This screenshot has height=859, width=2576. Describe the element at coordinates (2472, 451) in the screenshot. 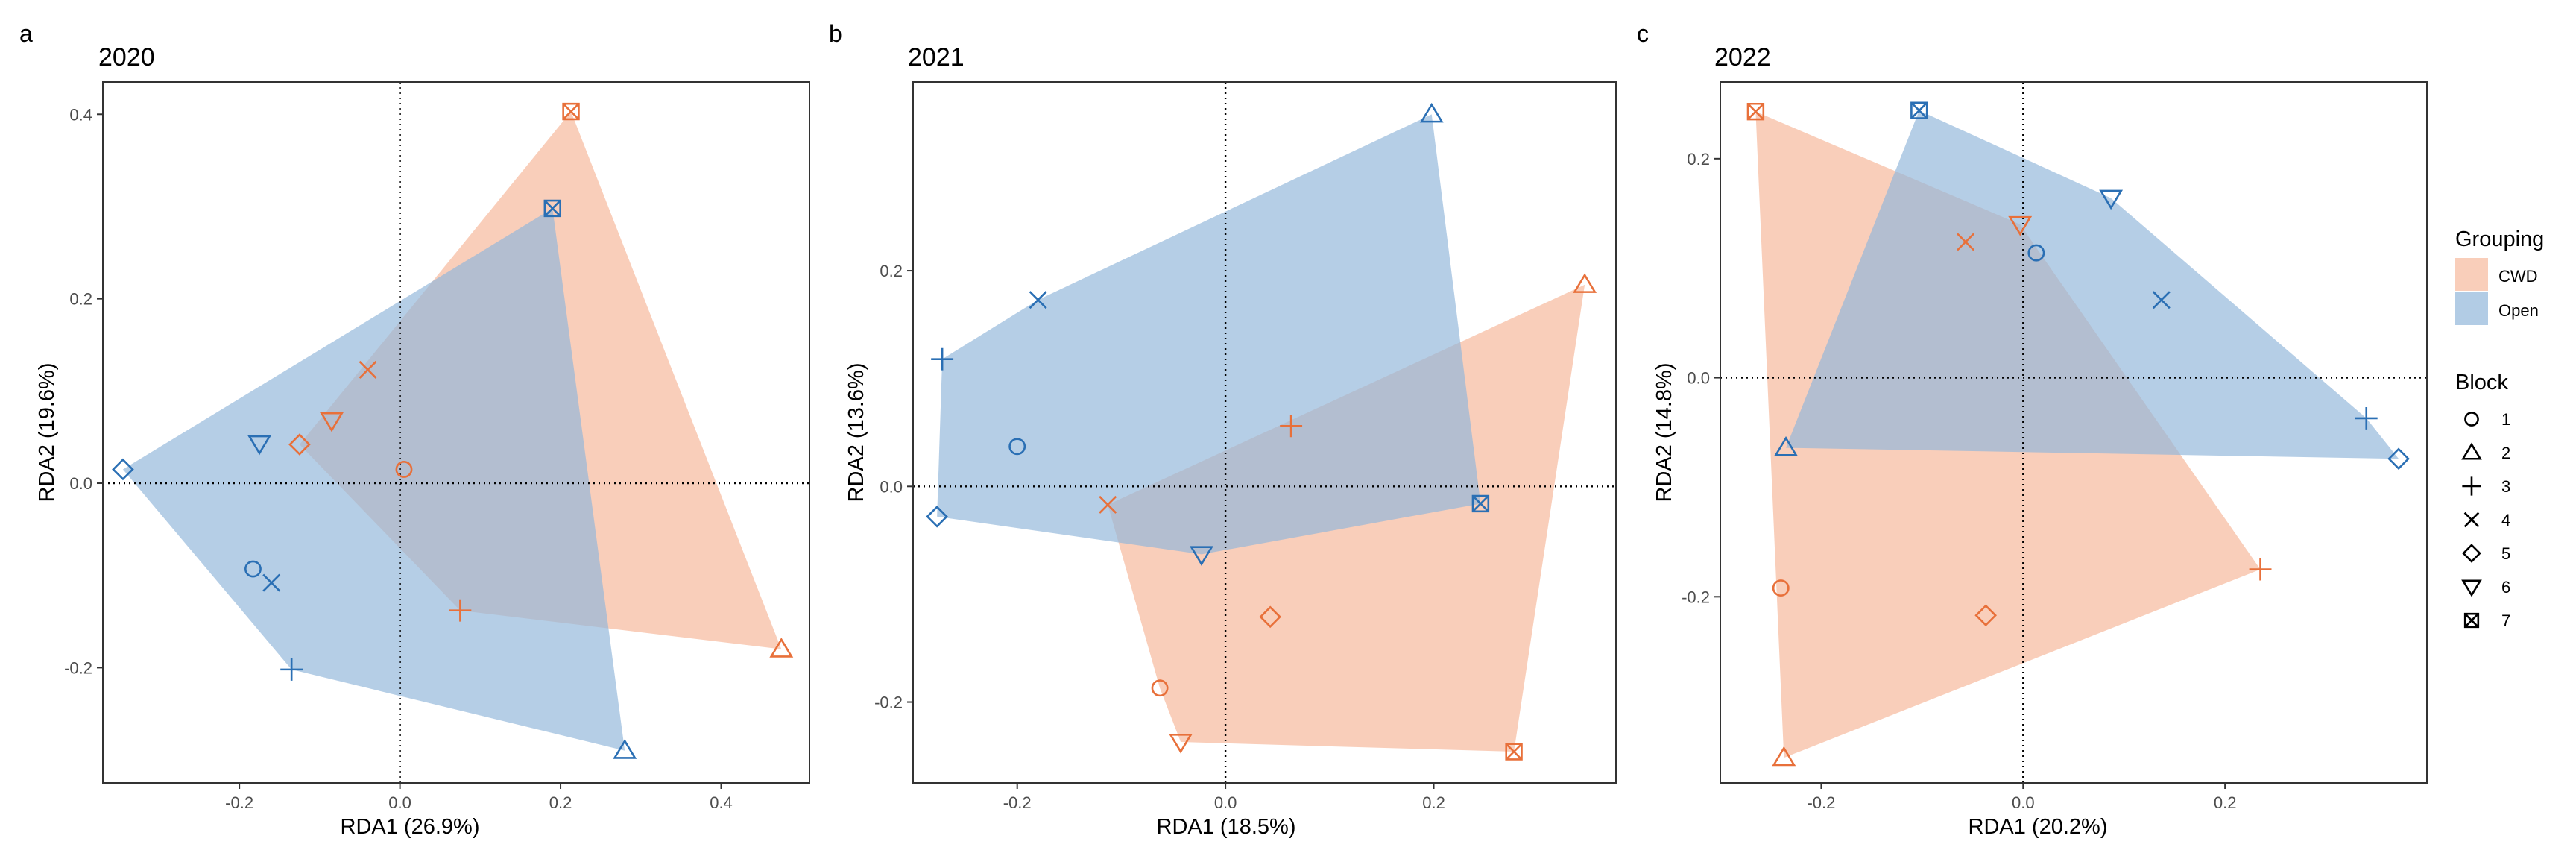

I see `triangle-icon` at that location.